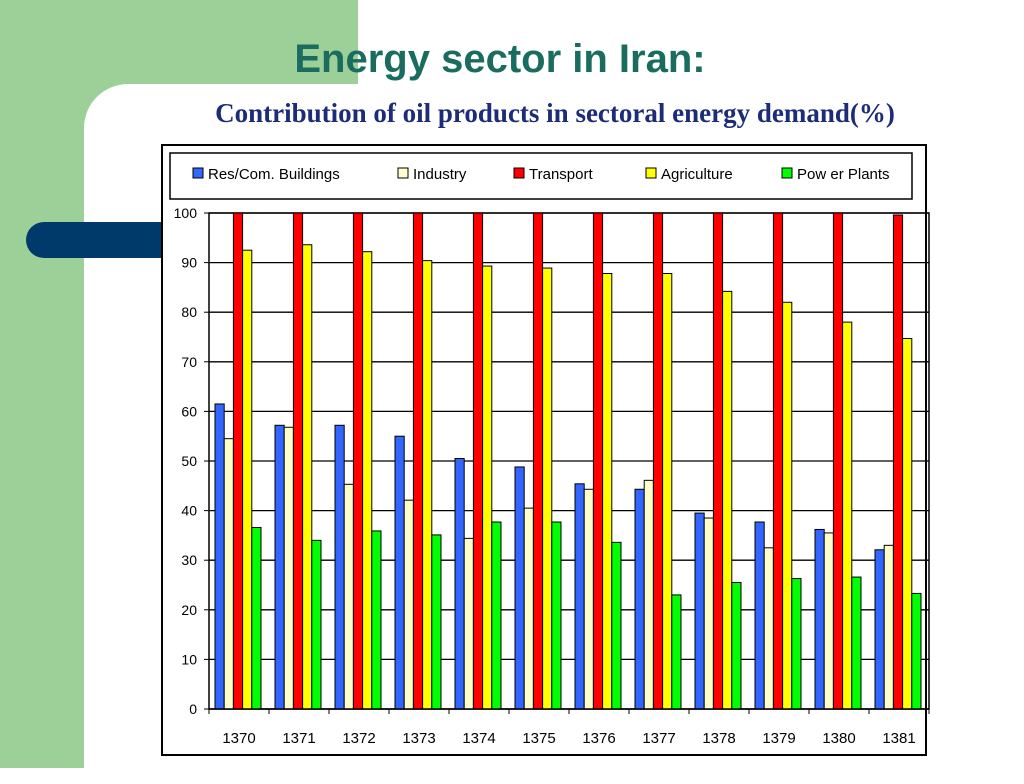 Image resolution: width=1024 pixels, height=784 pixels. Describe the element at coordinates (274, 174) in the screenshot. I see `legend-label: Res/Com. Buildings` at that location.